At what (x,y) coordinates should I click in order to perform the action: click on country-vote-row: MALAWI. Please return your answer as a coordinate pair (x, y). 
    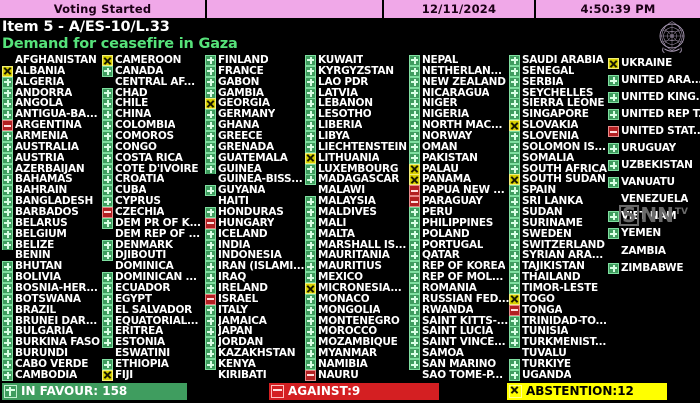
    Looking at the image, I should click on (357, 190).